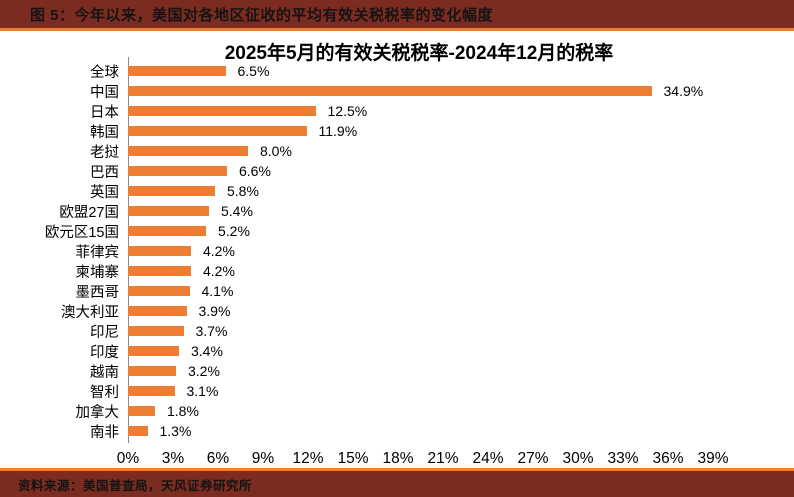 The height and width of the screenshot is (497, 794). I want to click on category-label: 韩国, so click(104, 132).